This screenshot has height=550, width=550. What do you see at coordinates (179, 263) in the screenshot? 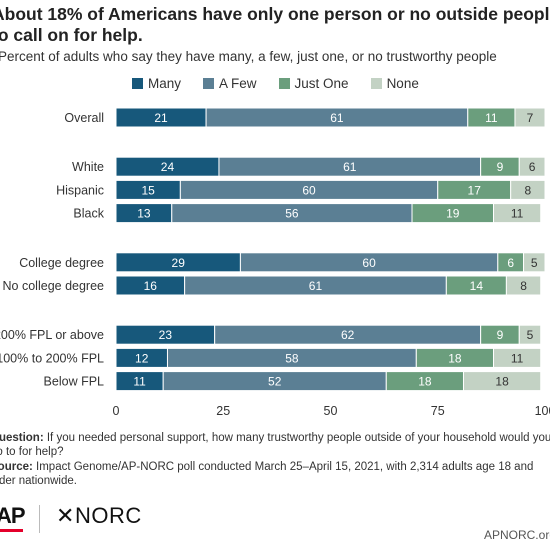
I see `data-label: 29` at bounding box center [179, 263].